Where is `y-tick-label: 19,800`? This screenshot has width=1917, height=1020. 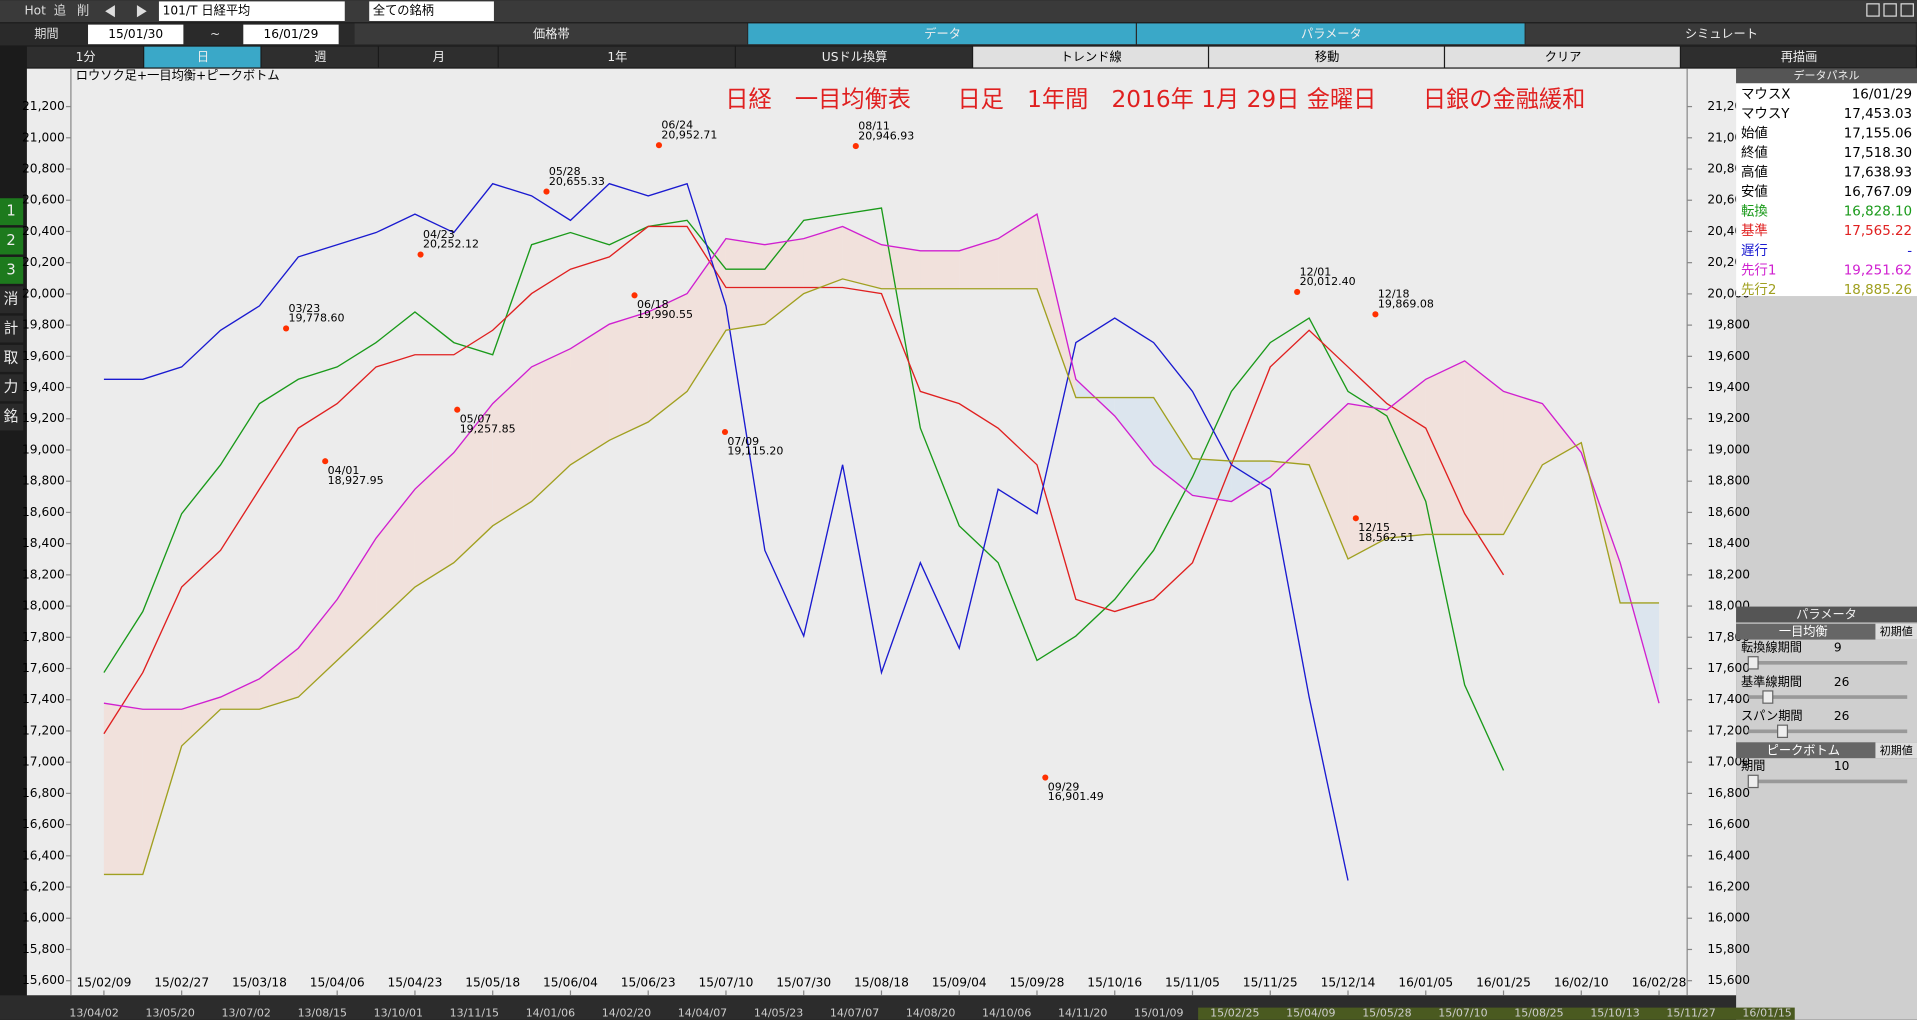 y-tick-label: 19,800 is located at coordinates (43, 325).